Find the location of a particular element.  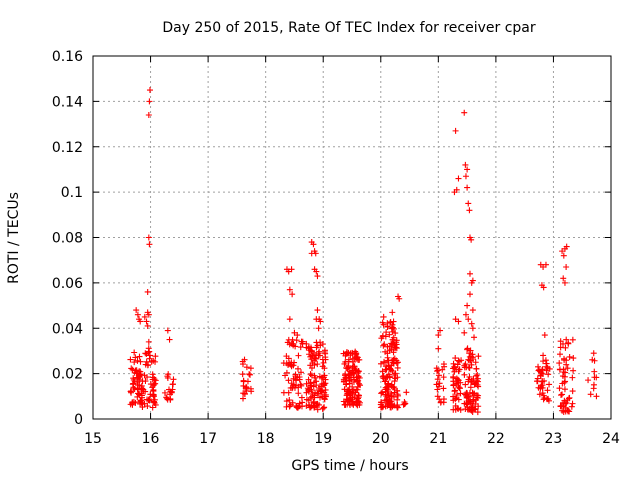

y-tick-label: 0.1 is located at coordinates (72, 193).